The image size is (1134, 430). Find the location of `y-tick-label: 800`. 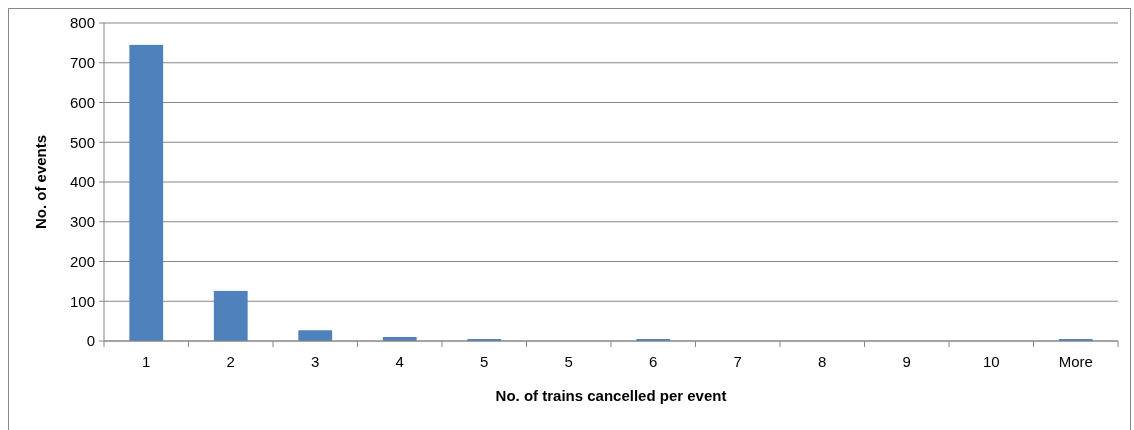

y-tick-label: 800 is located at coordinates (82, 23).